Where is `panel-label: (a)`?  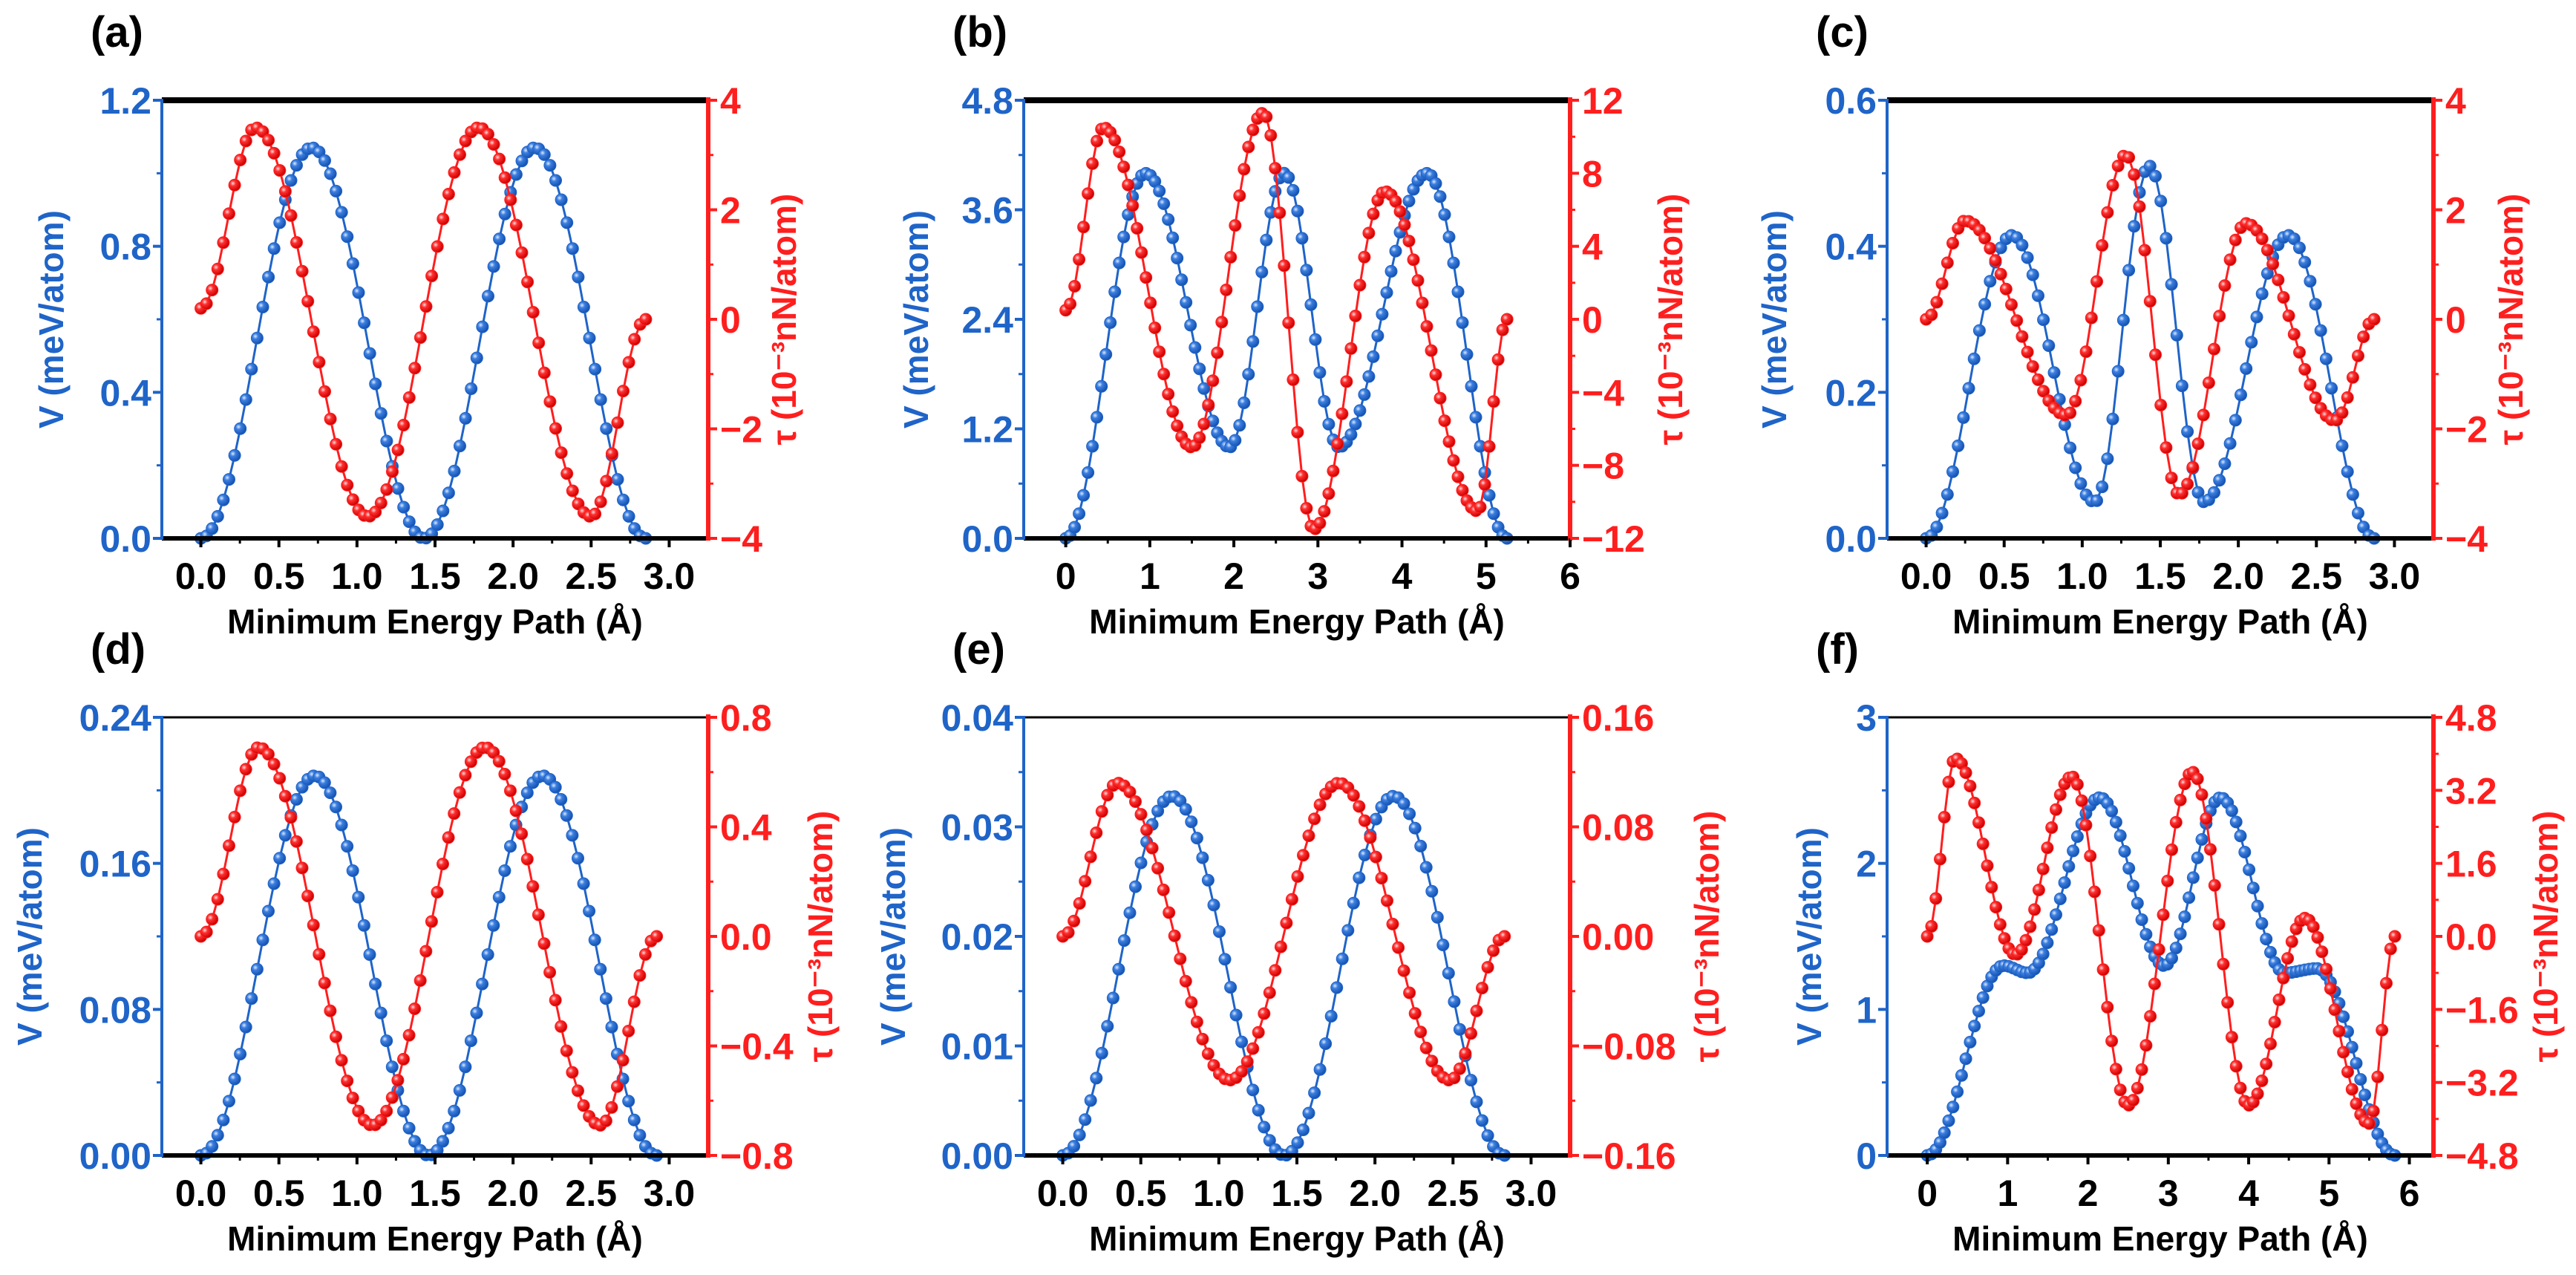
panel-label: (a) is located at coordinates (117, 32).